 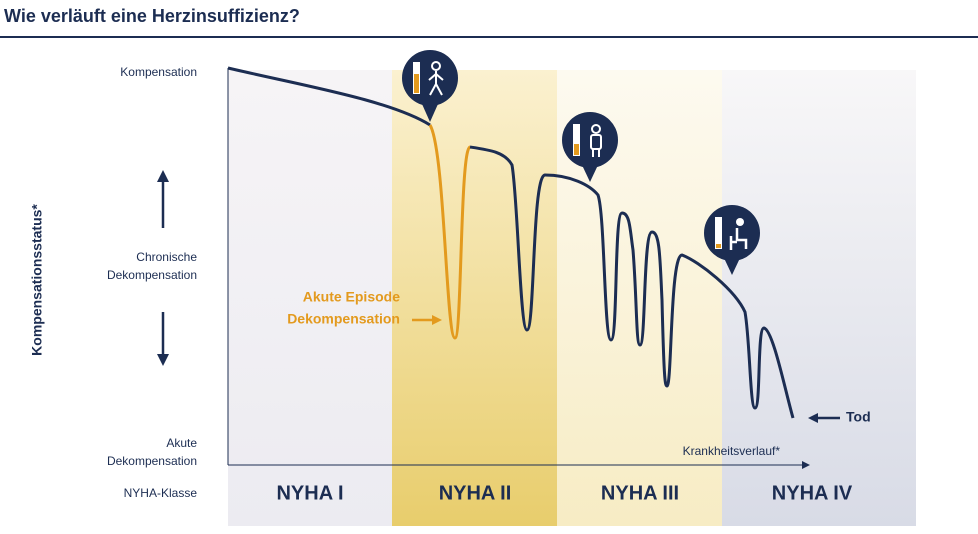 I want to click on episode-arrow-head, so click(x=437, y=320).